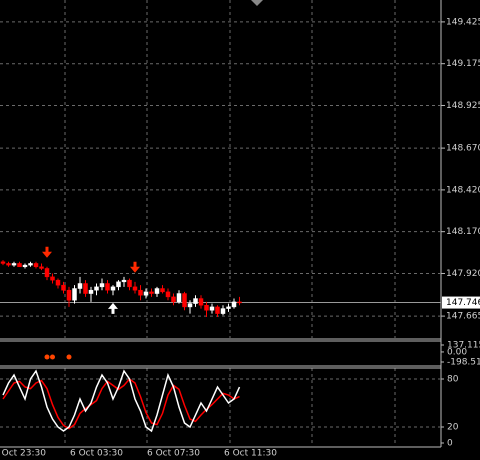 Image resolution: width=480 pixels, height=460 pixels. What do you see at coordinates (453, 380) in the screenshot?
I see `y-tick-label: 80` at bounding box center [453, 380].